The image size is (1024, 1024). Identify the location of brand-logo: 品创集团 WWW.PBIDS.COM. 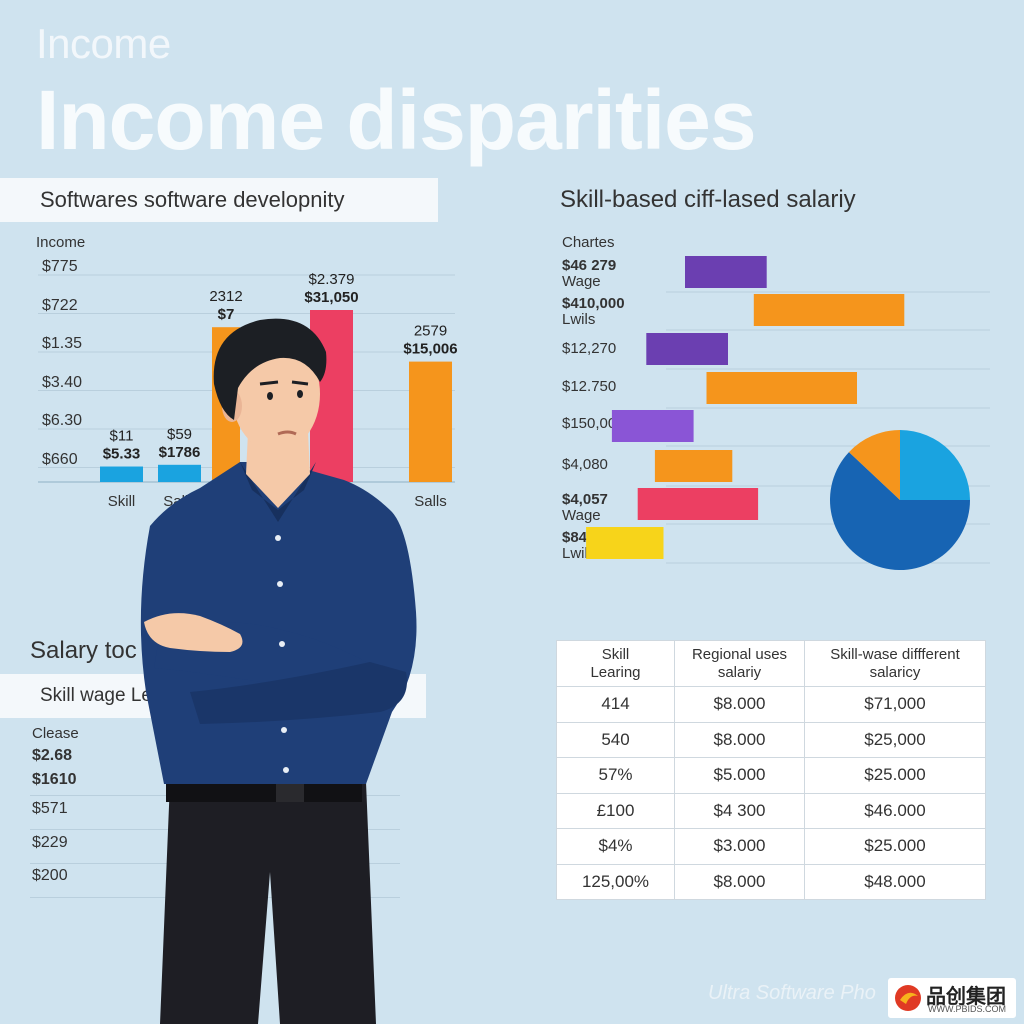
(952, 998).